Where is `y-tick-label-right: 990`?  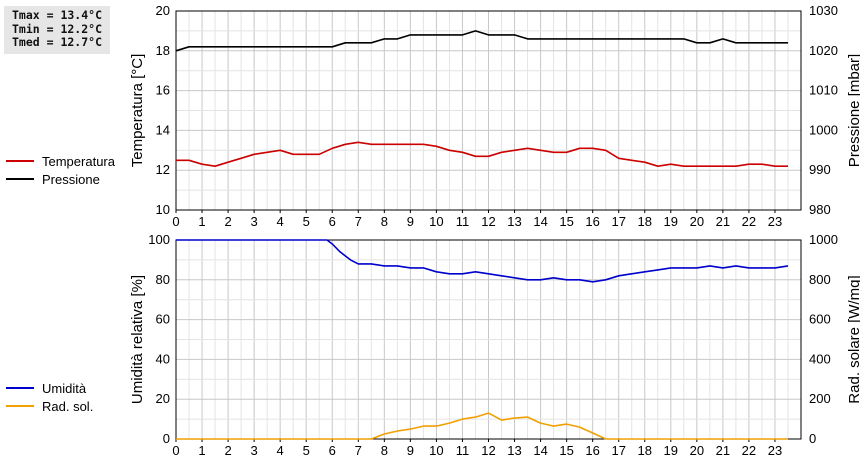 y-tick-label-right: 990 is located at coordinates (820, 169).